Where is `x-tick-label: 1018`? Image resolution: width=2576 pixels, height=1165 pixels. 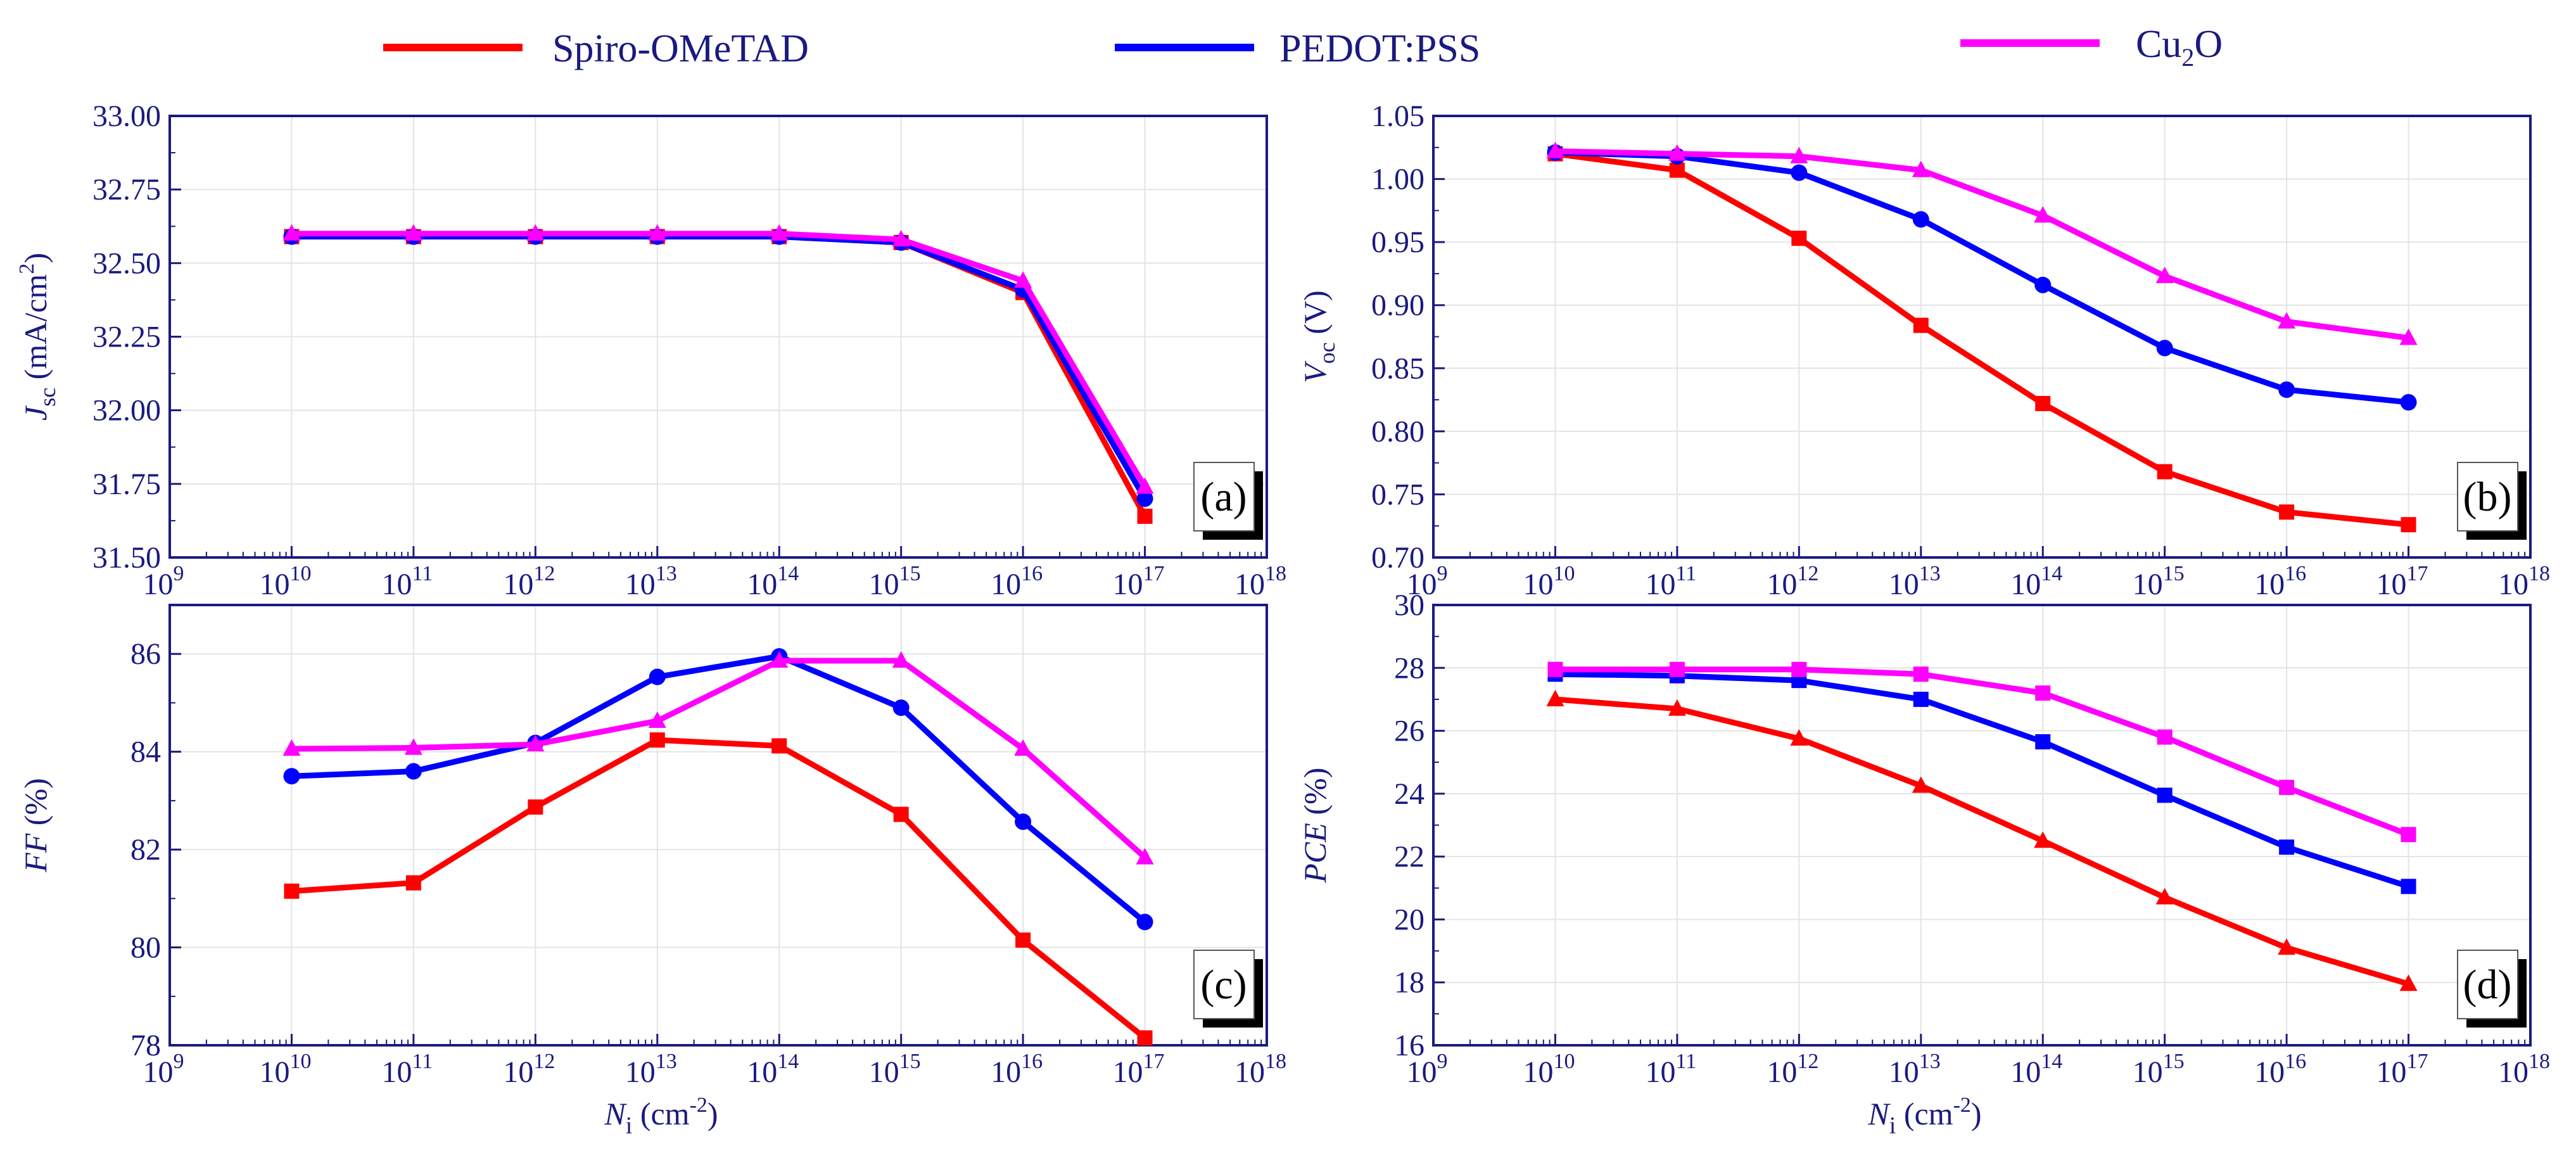 x-tick-label: 1018 is located at coordinates (2524, 1069).